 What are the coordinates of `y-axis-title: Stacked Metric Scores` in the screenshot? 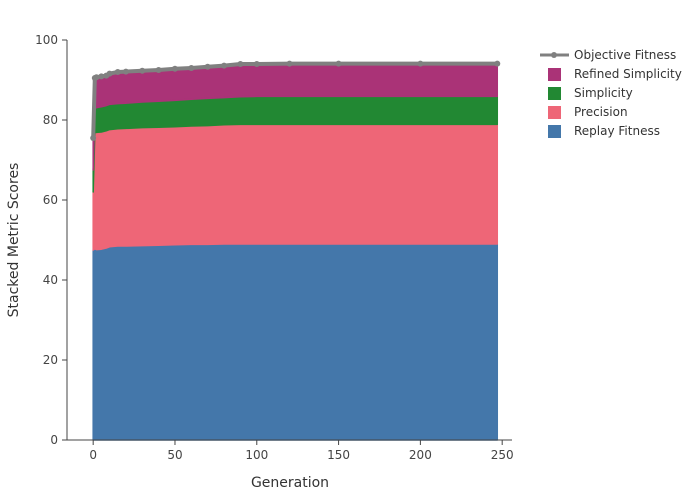 It's located at (14, 240).